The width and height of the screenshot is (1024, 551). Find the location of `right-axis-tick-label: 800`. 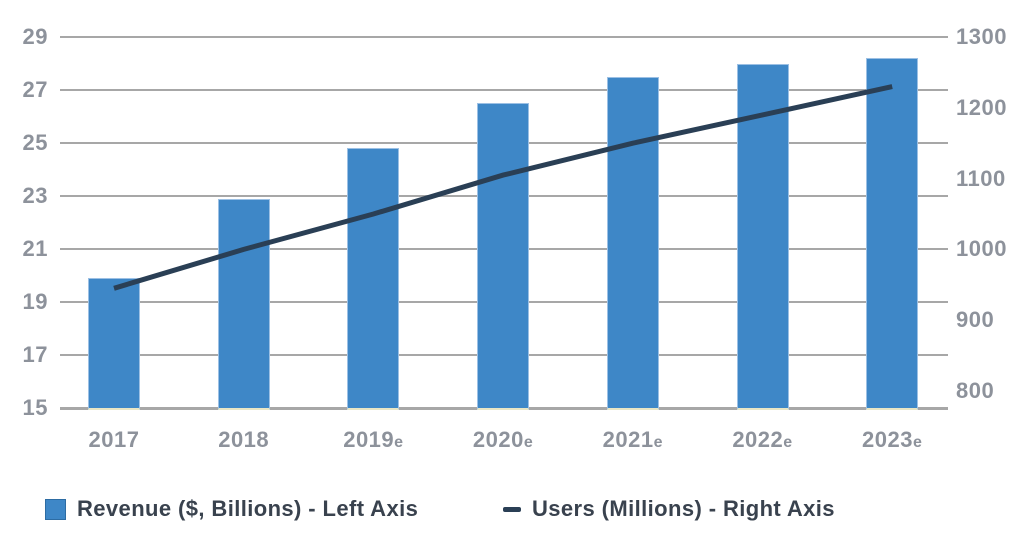

right-axis-tick-label: 800 is located at coordinates (975, 390).